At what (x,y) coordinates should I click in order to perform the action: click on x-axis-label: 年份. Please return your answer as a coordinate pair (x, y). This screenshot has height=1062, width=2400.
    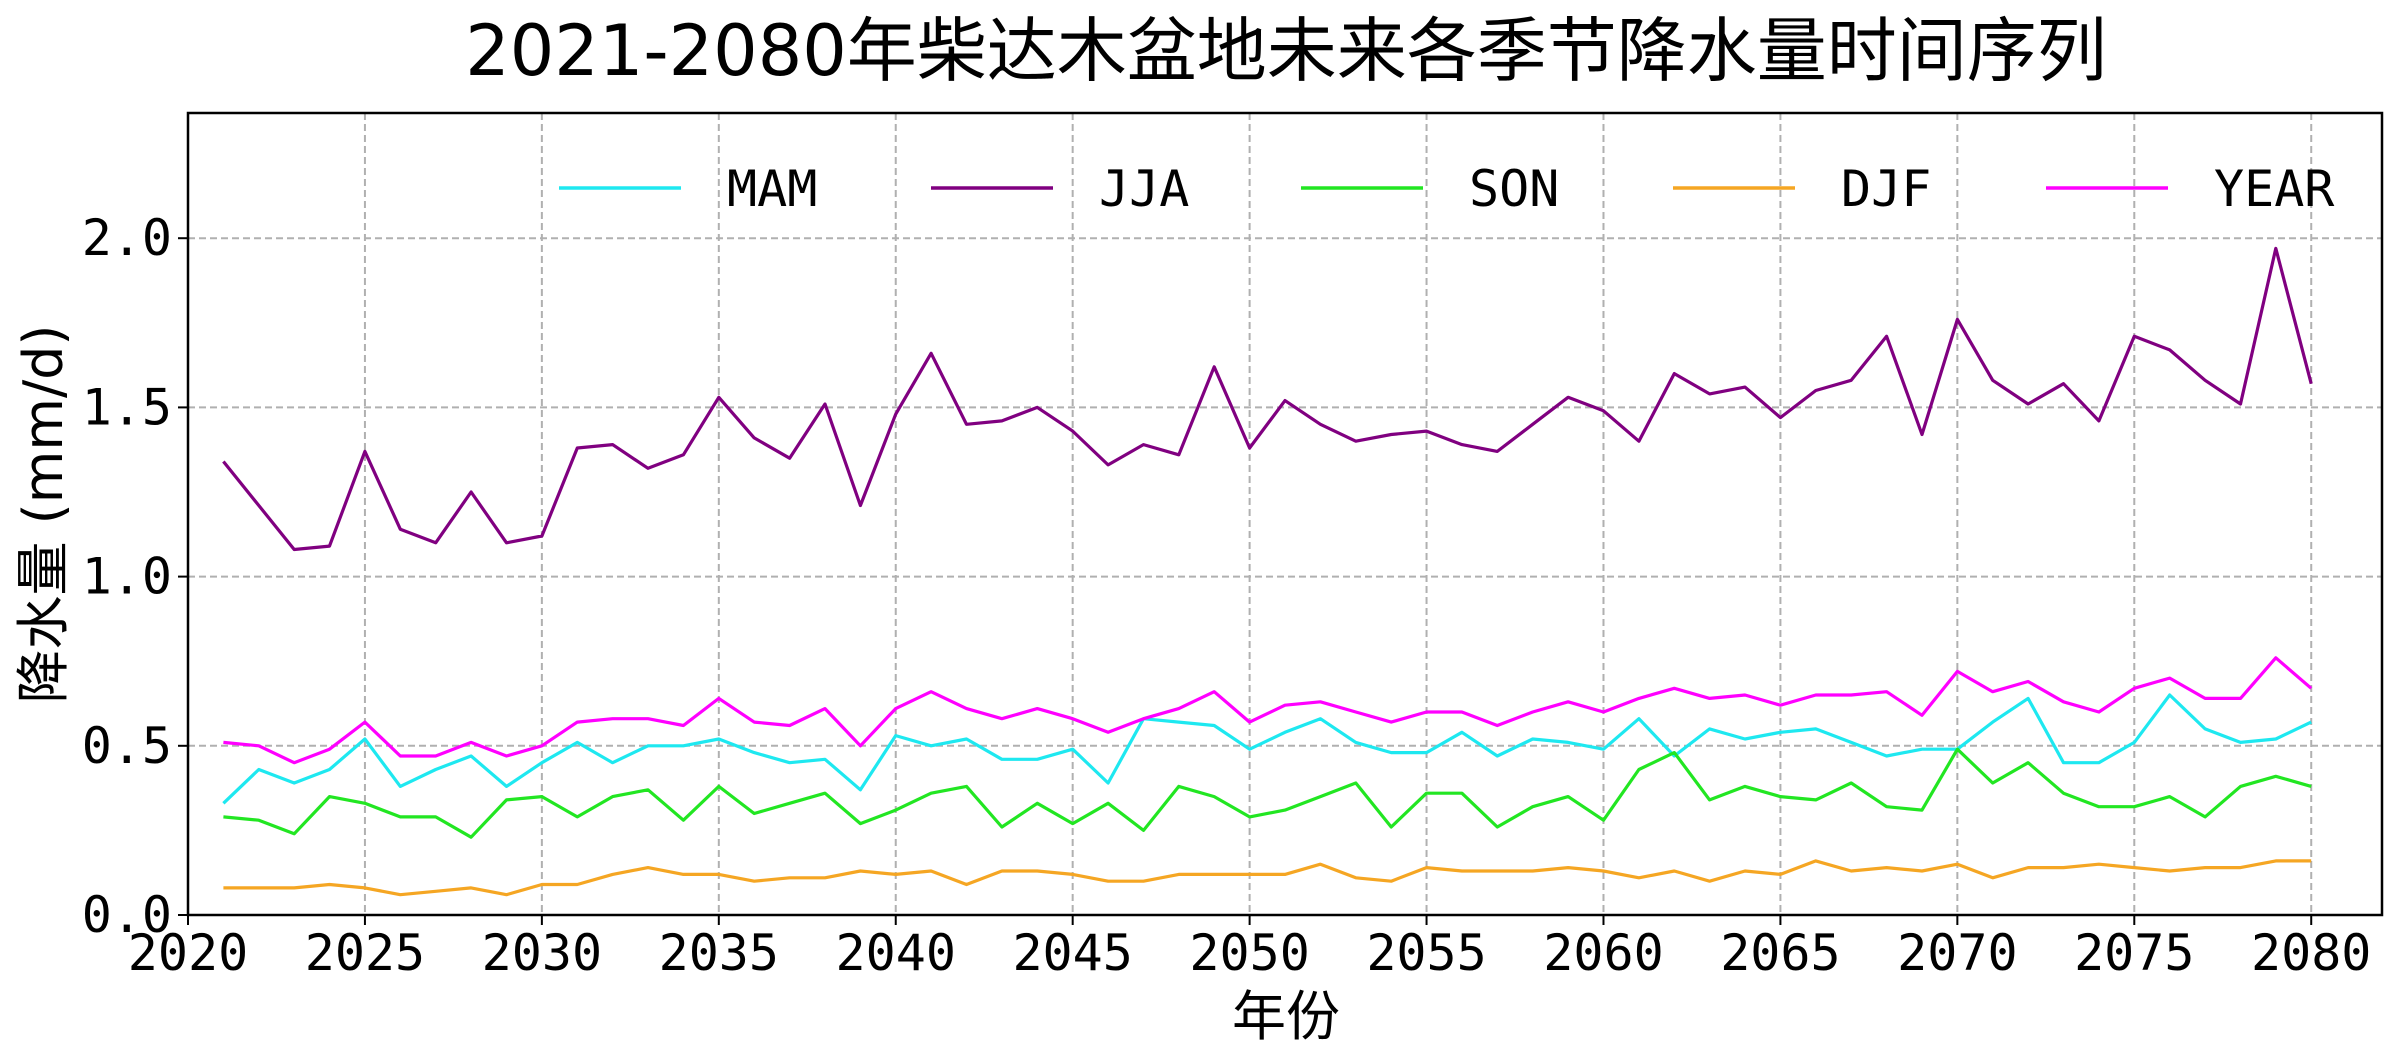
    Looking at the image, I should click on (1286, 1016).